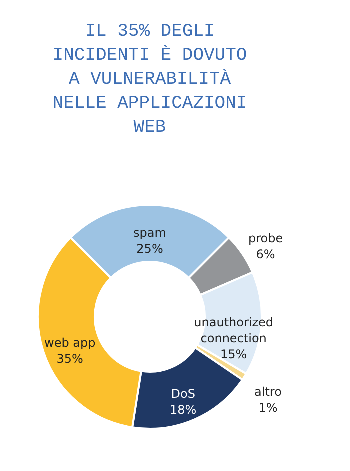 Image resolution: width=350 pixels, height=471 pixels. What do you see at coordinates (150, 233) in the screenshot?
I see `slice-label: spam` at bounding box center [150, 233].